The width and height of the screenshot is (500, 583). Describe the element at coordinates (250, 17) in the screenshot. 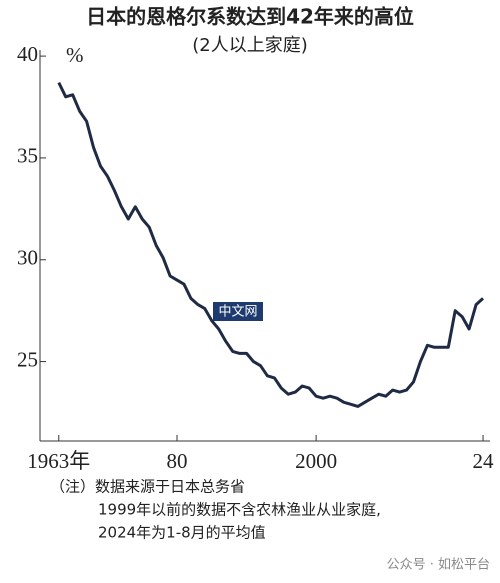

I see `chart-title: 日本的恩格尔系数达到42年来的高位` at that location.